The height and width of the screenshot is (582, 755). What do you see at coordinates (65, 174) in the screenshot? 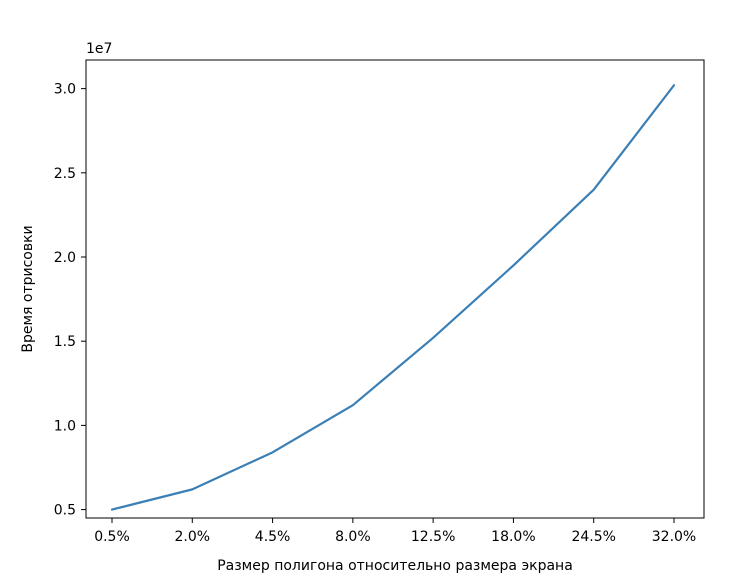
I see `y-tick-label: 2.5` at bounding box center [65, 174].